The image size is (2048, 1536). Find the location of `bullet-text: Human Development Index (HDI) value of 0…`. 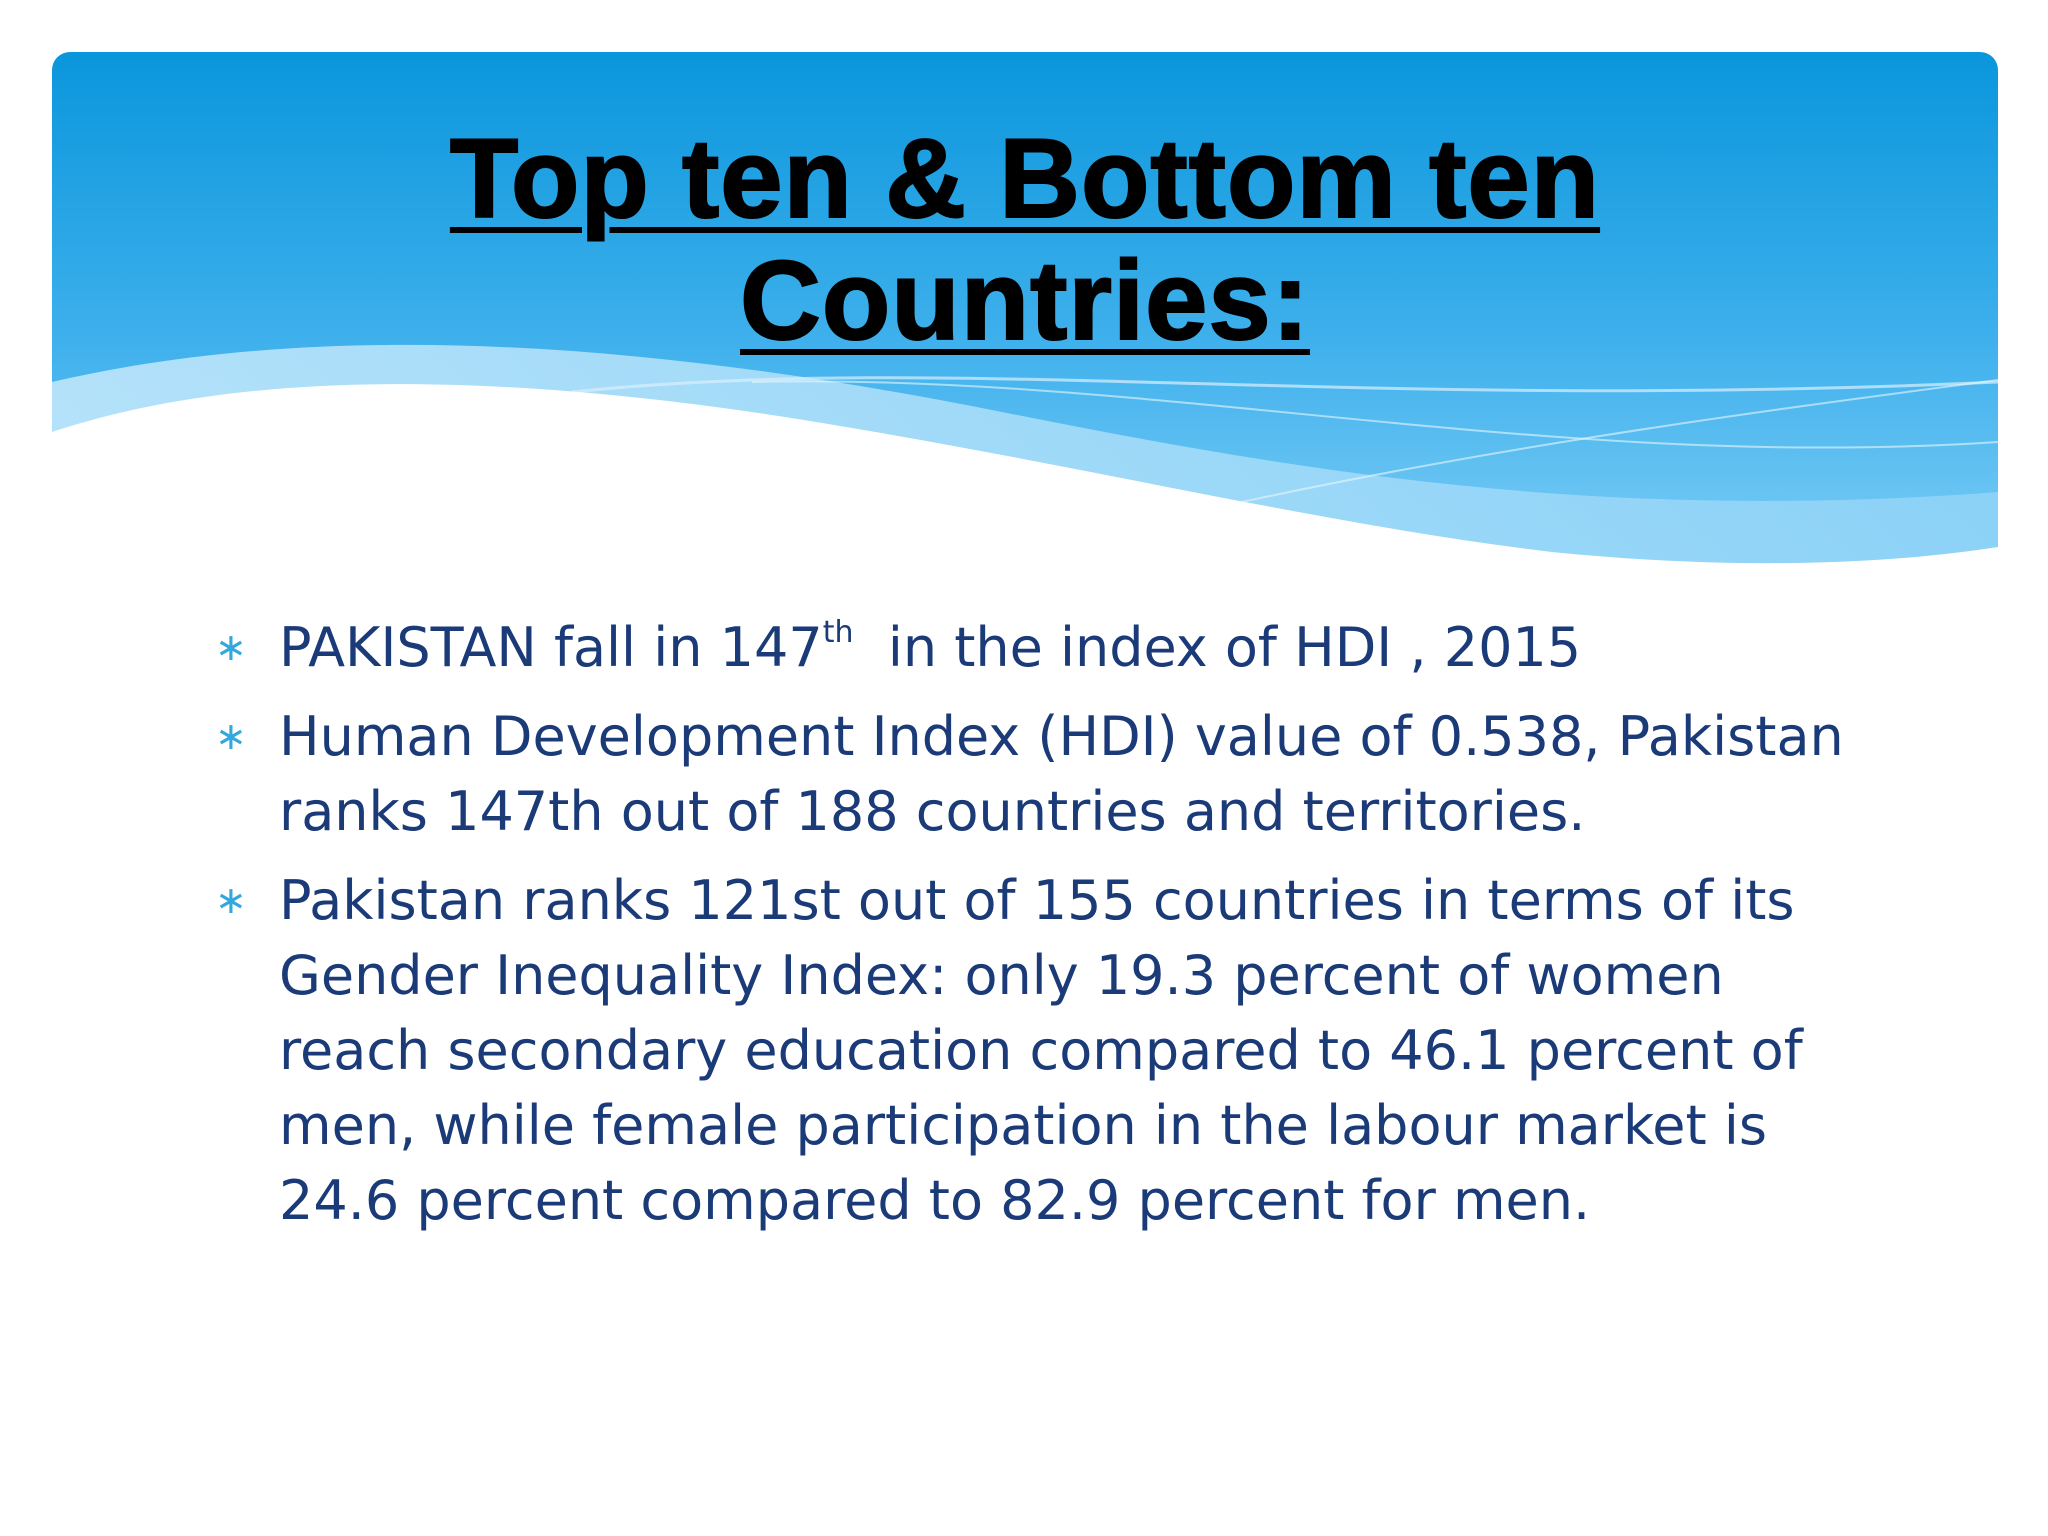

bullet-text: Human Development Index (HDI) value of 0… is located at coordinates (1061, 774).